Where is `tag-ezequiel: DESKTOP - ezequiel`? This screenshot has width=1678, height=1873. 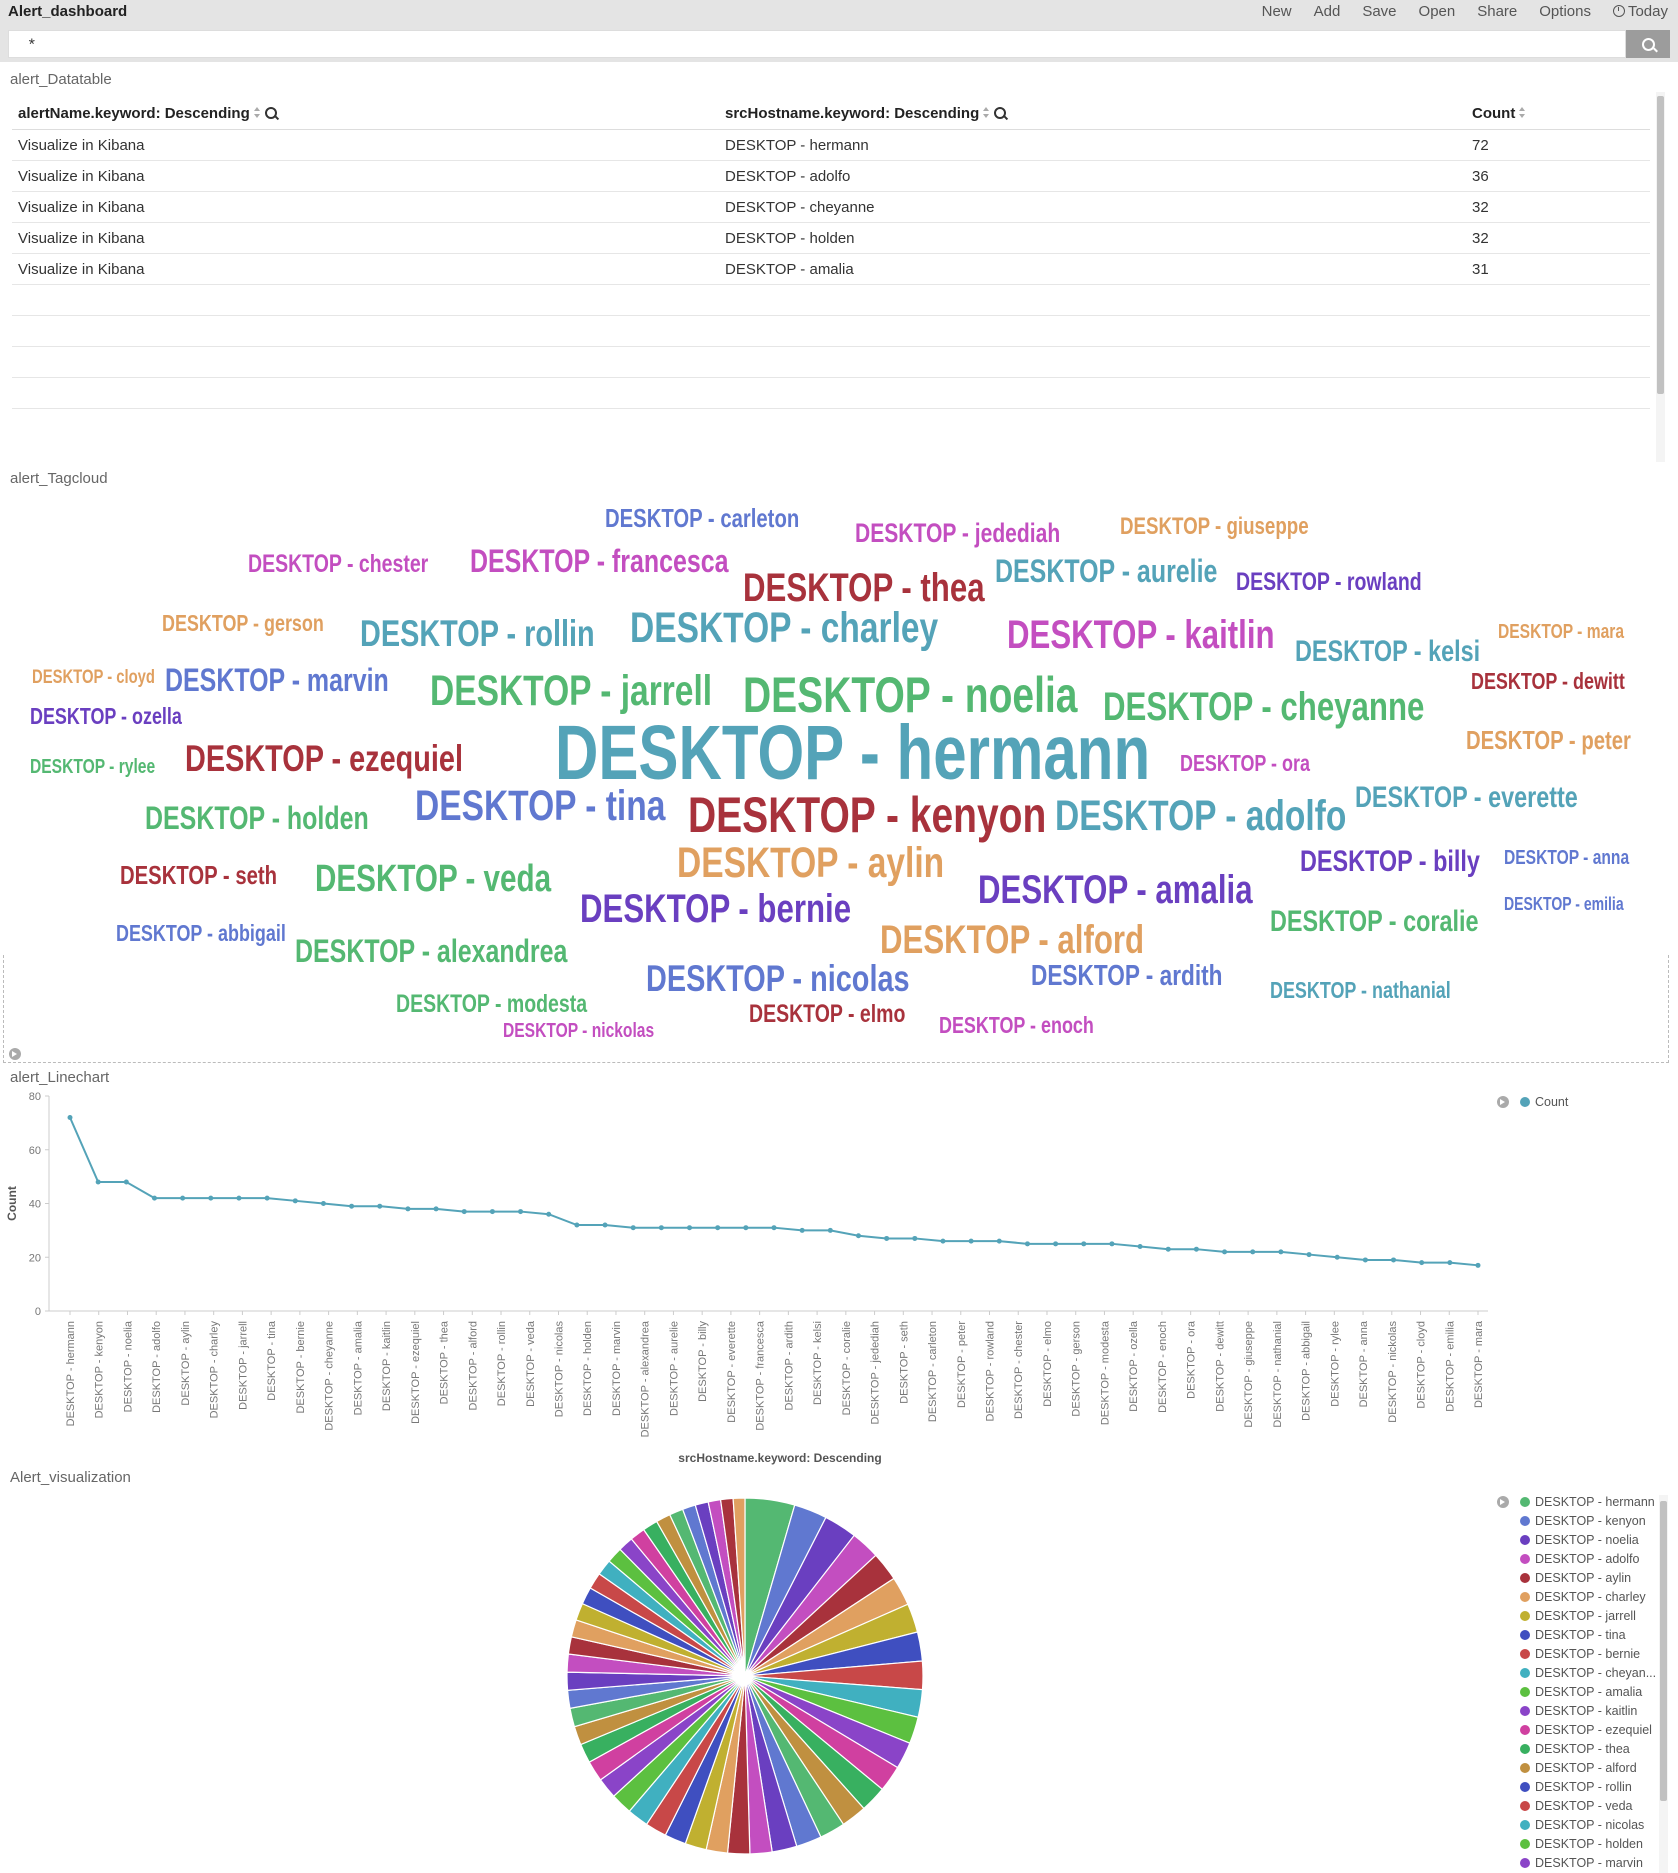
tag-ezequiel: DESKTOP - ezequiel is located at coordinates (324, 758).